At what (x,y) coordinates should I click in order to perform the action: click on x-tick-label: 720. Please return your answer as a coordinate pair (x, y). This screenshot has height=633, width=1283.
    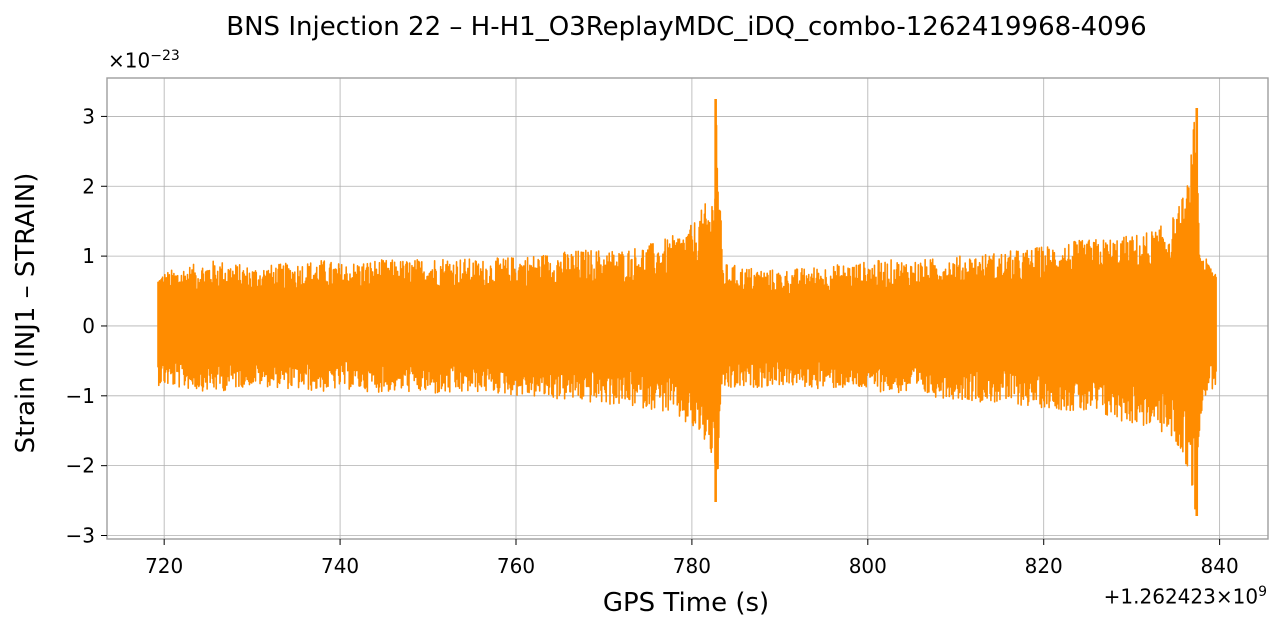
    Looking at the image, I should click on (164, 566).